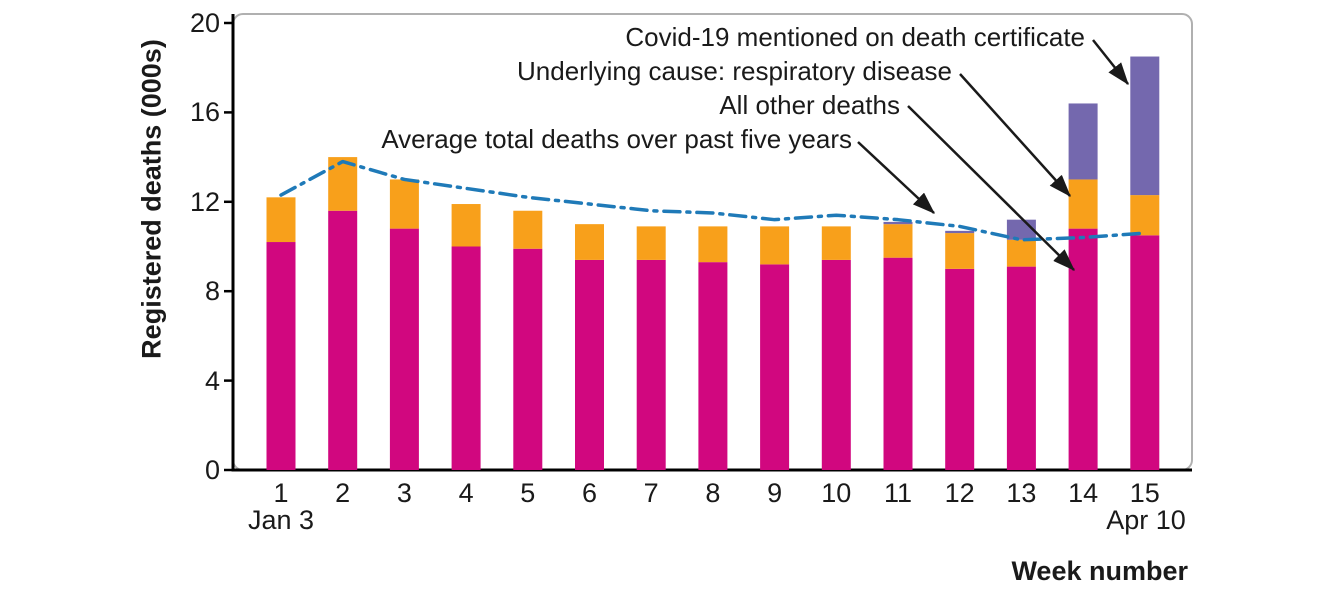  Describe the element at coordinates (466, 493) in the screenshot. I see `x-tick-label: 4` at that location.